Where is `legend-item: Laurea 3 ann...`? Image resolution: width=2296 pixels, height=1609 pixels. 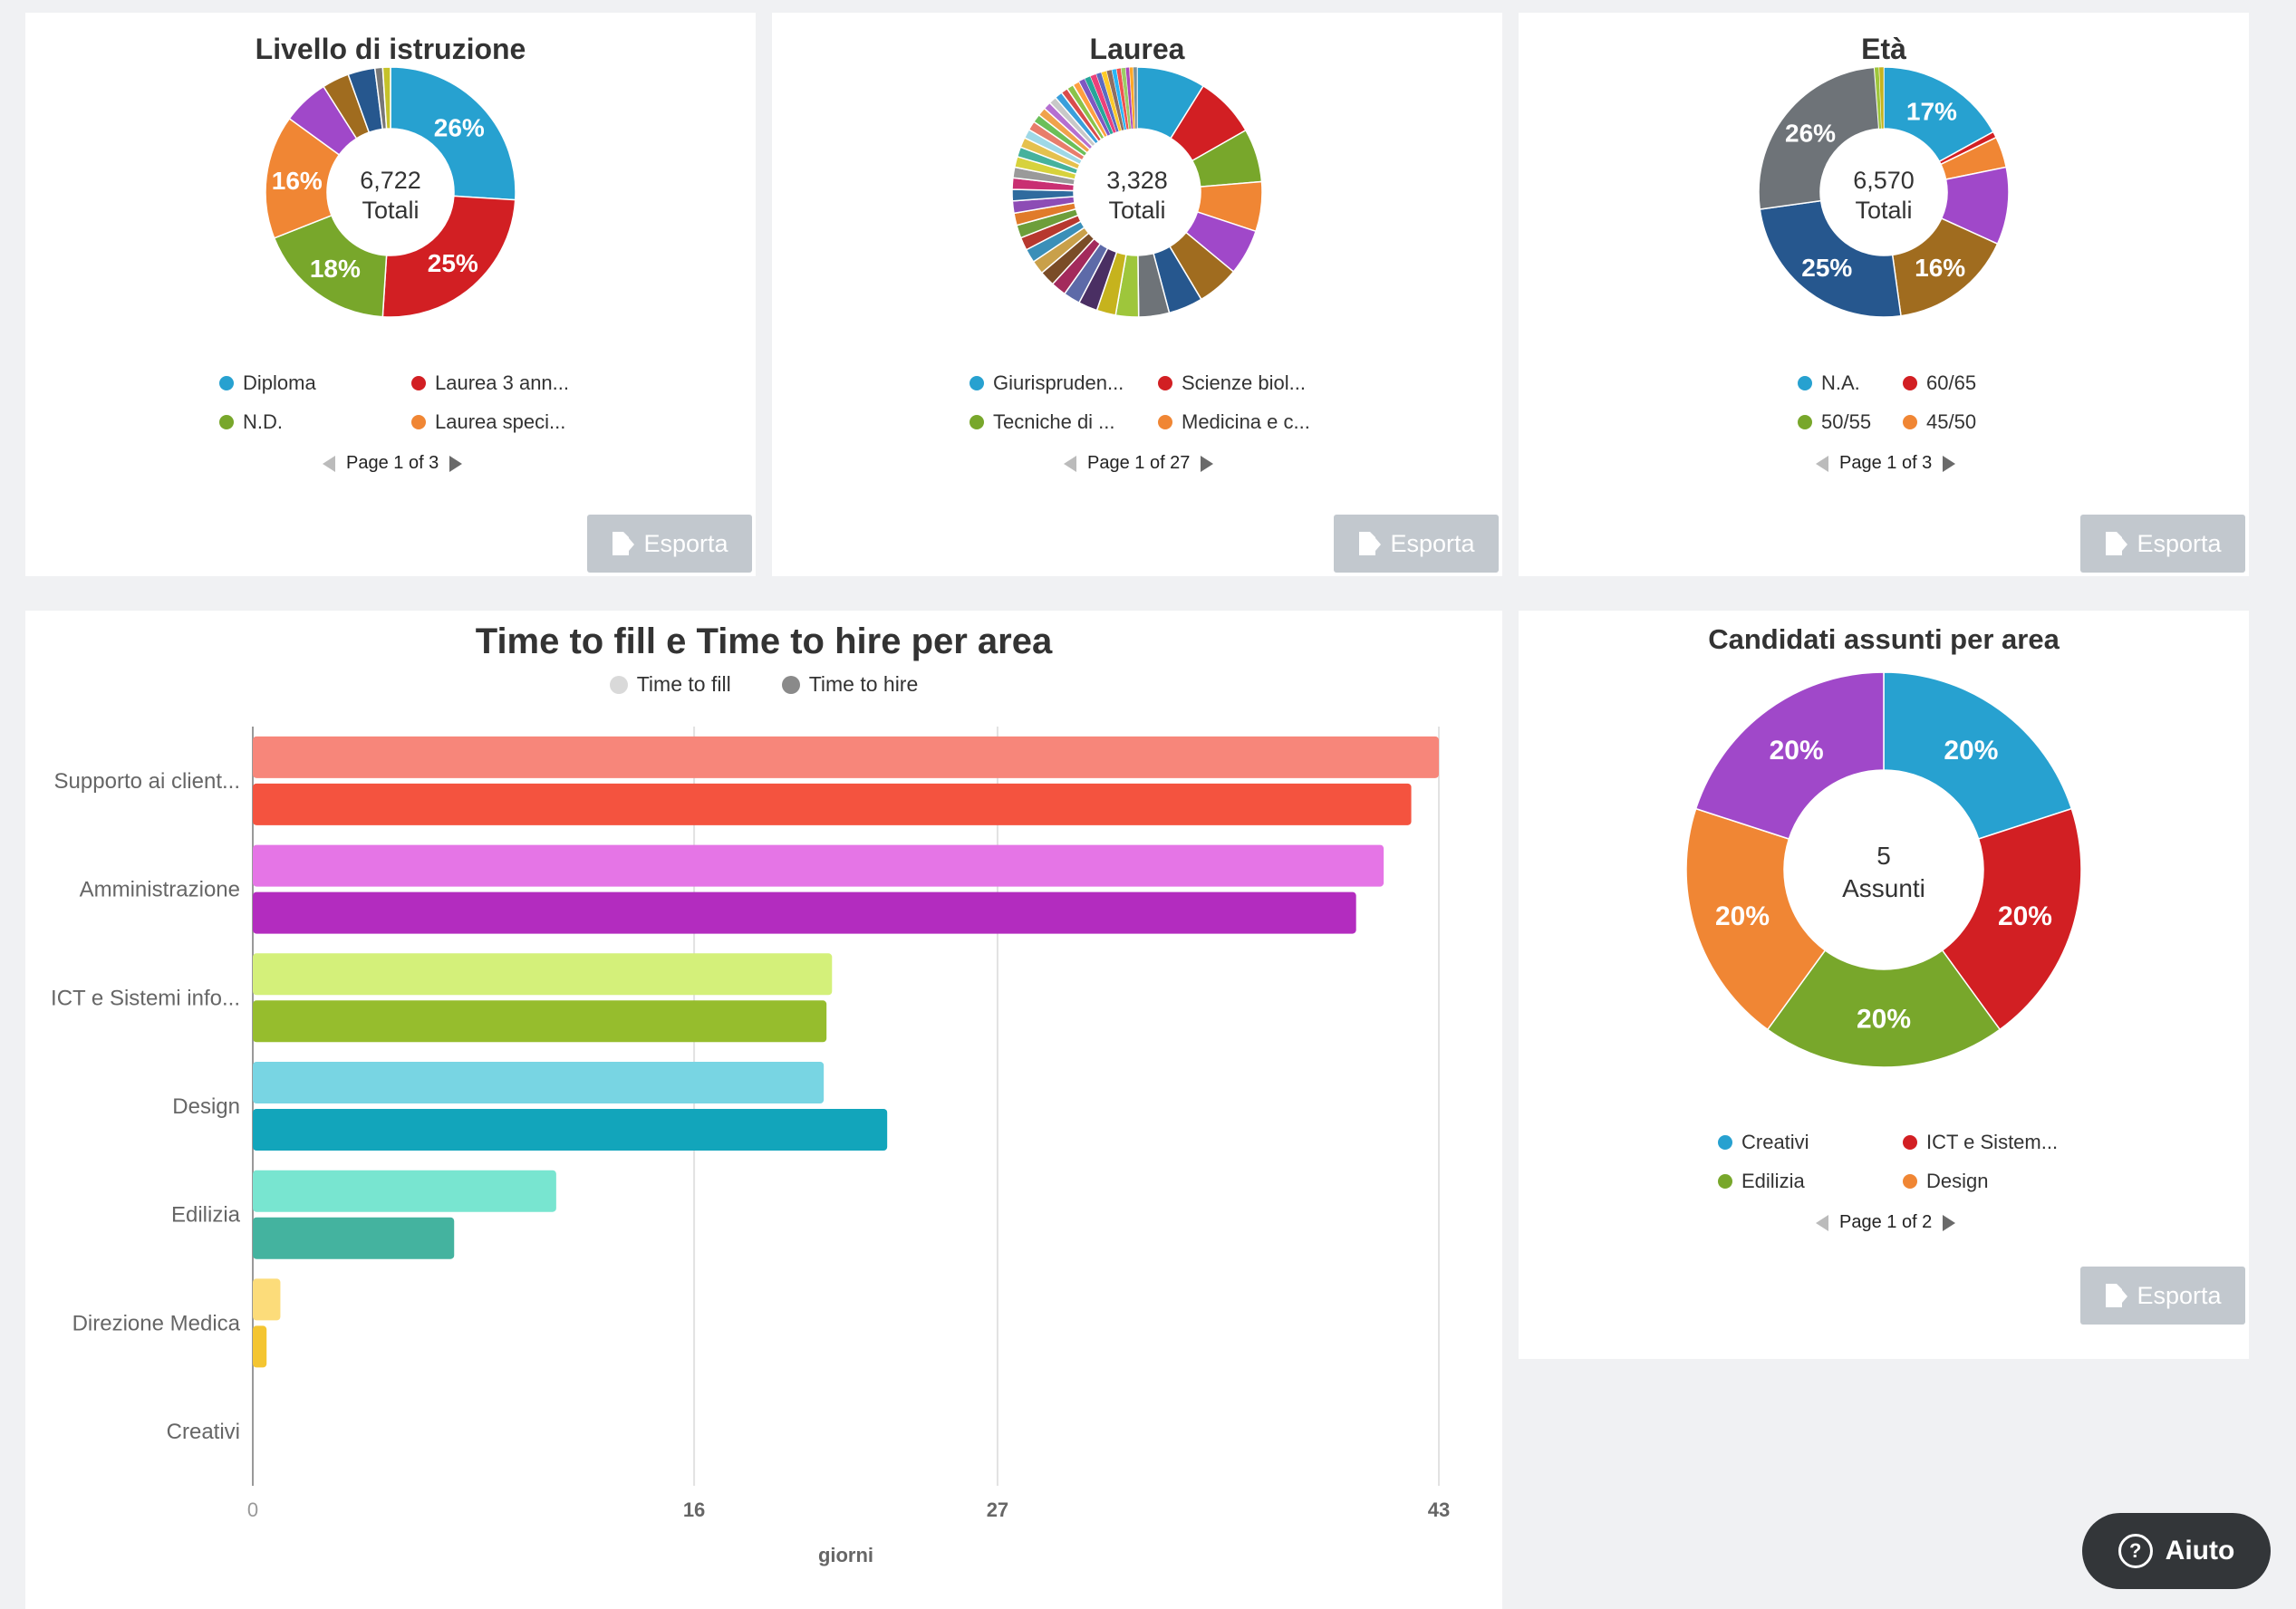 legend-item: Laurea 3 ann... is located at coordinates (490, 383).